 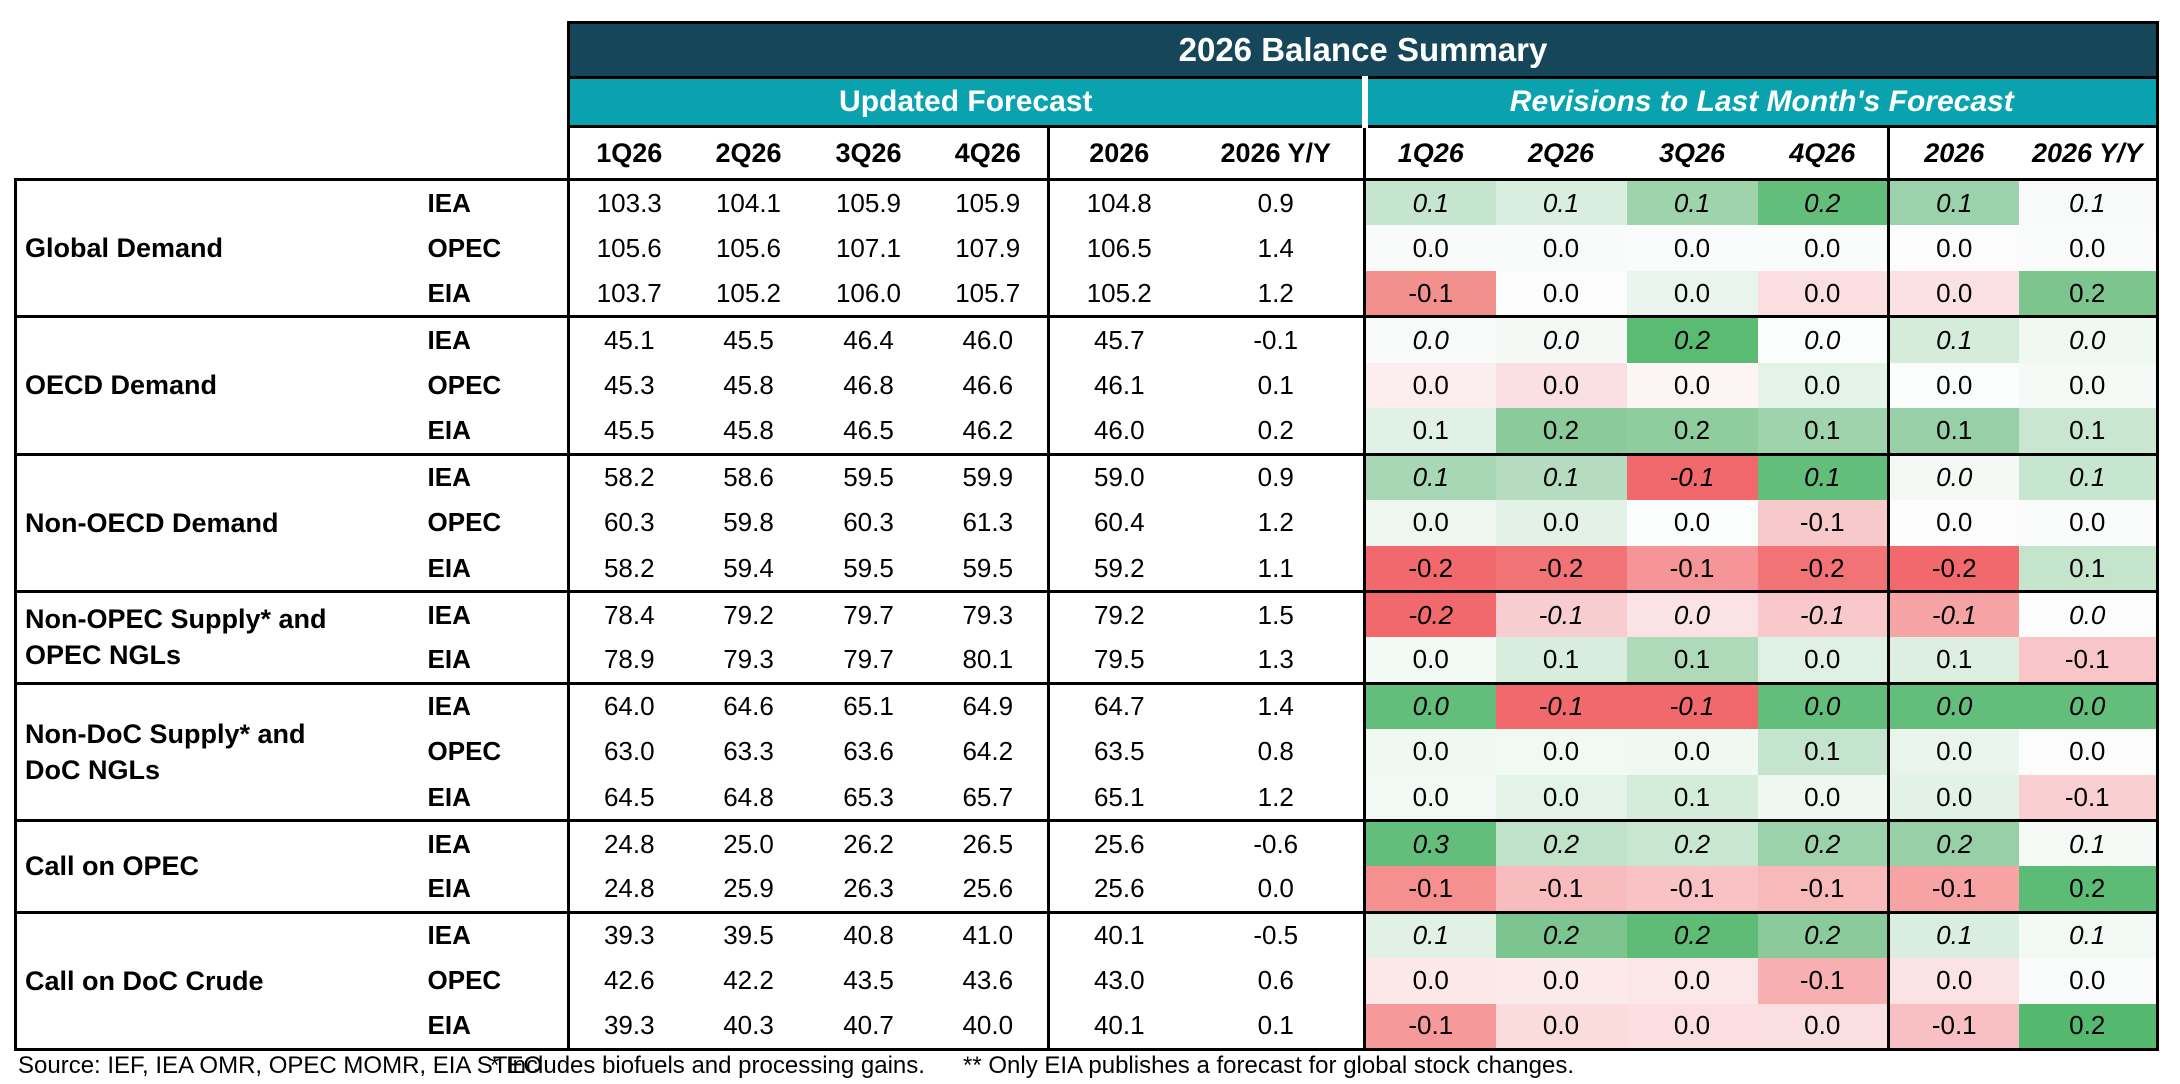 What do you see at coordinates (1118, 202) in the screenshot?
I see `updated-forecast-value: 104.8` at bounding box center [1118, 202].